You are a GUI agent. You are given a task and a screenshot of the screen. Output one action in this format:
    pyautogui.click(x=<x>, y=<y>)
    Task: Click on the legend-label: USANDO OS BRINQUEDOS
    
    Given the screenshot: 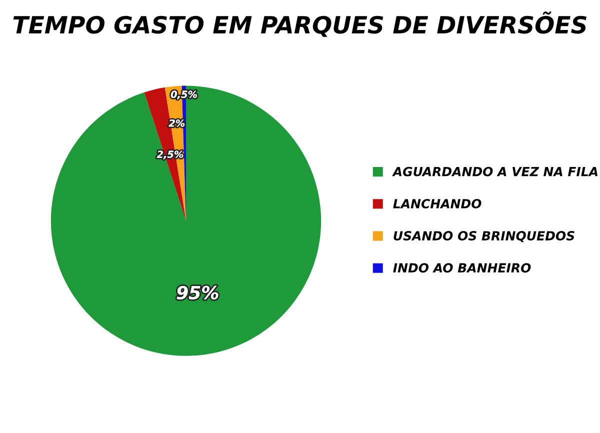 What is the action you would take?
    pyautogui.click(x=484, y=236)
    